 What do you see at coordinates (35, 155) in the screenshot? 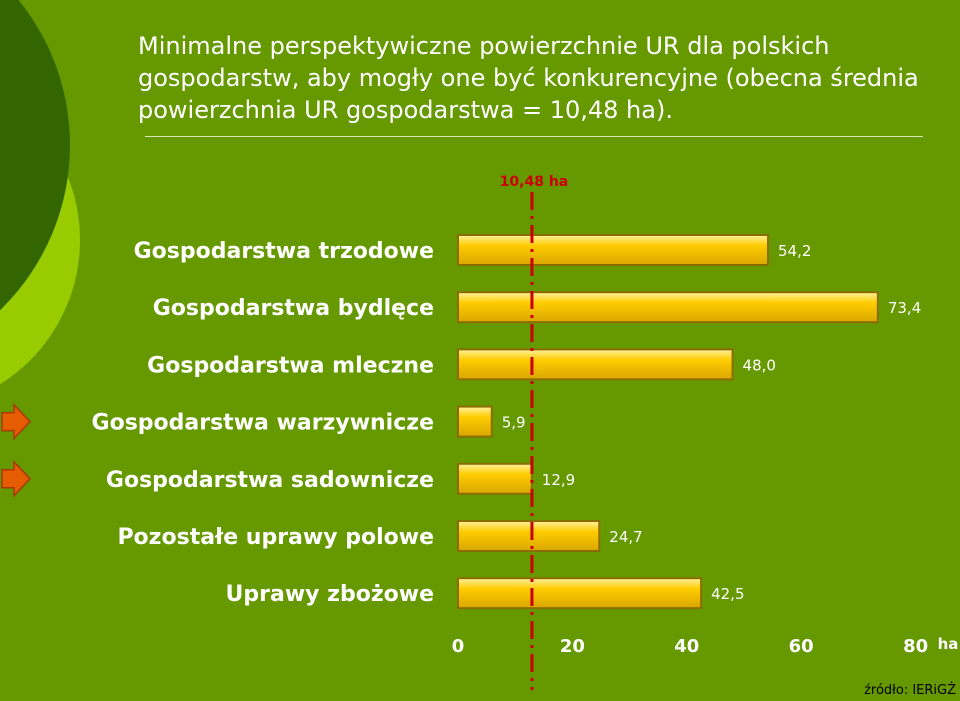
I see `dark-green-circle` at bounding box center [35, 155].